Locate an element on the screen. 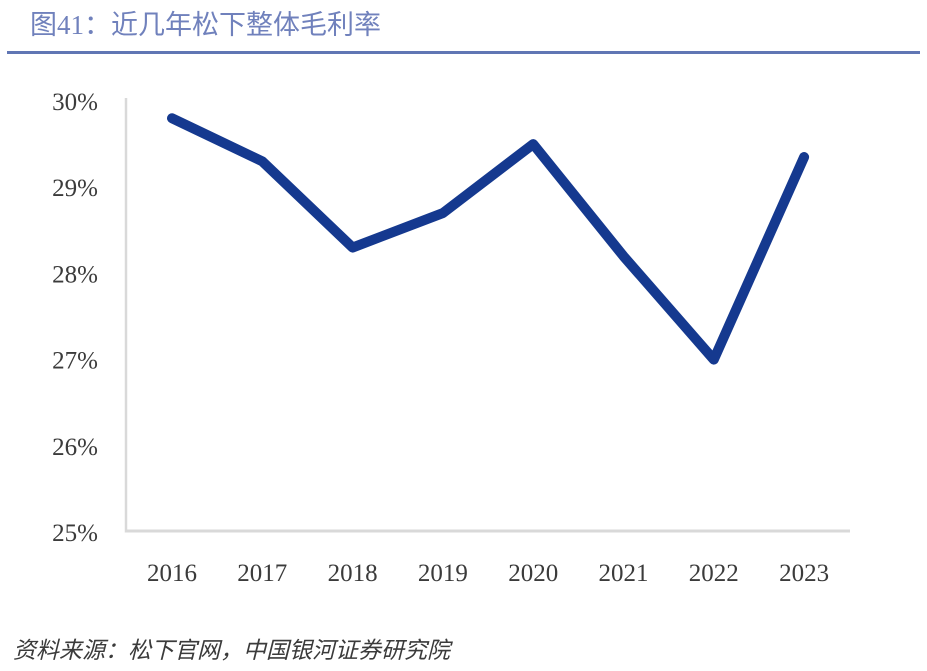 Image resolution: width=927 pixels, height=671 pixels. source-note: 资料来源：松下官网，中国银河证券研究院 is located at coordinates (231, 650).